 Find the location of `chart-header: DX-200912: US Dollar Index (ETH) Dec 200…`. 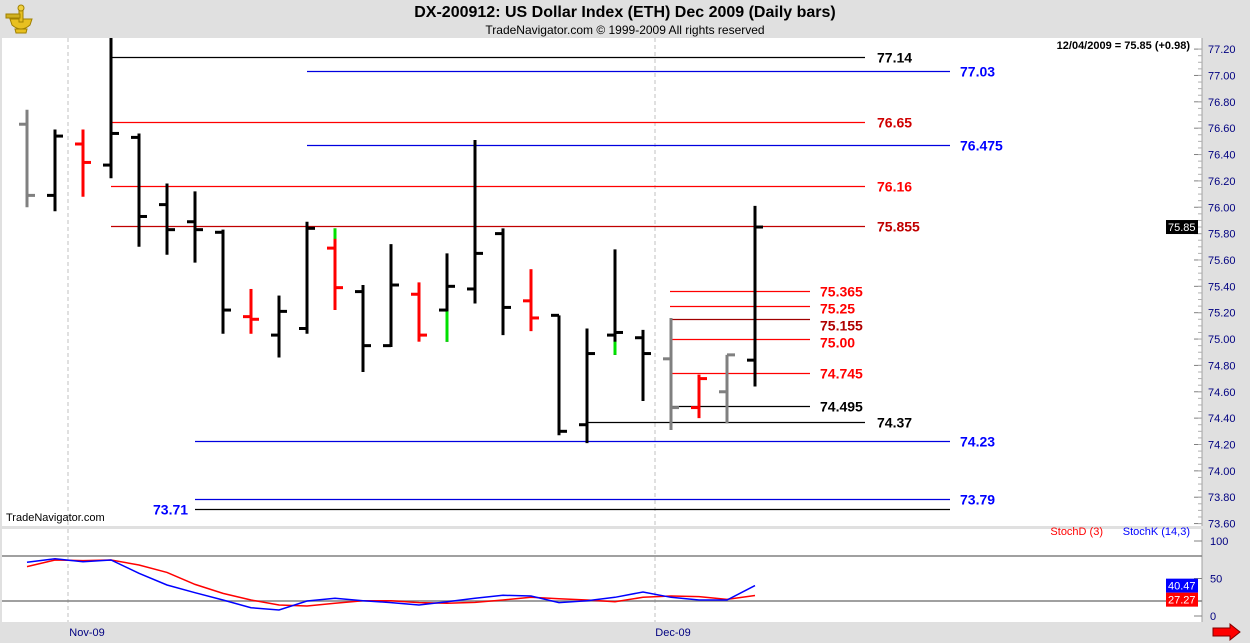

chart-header: DX-200912: US Dollar Index (ETH) Dec 200… is located at coordinates (625, 19).